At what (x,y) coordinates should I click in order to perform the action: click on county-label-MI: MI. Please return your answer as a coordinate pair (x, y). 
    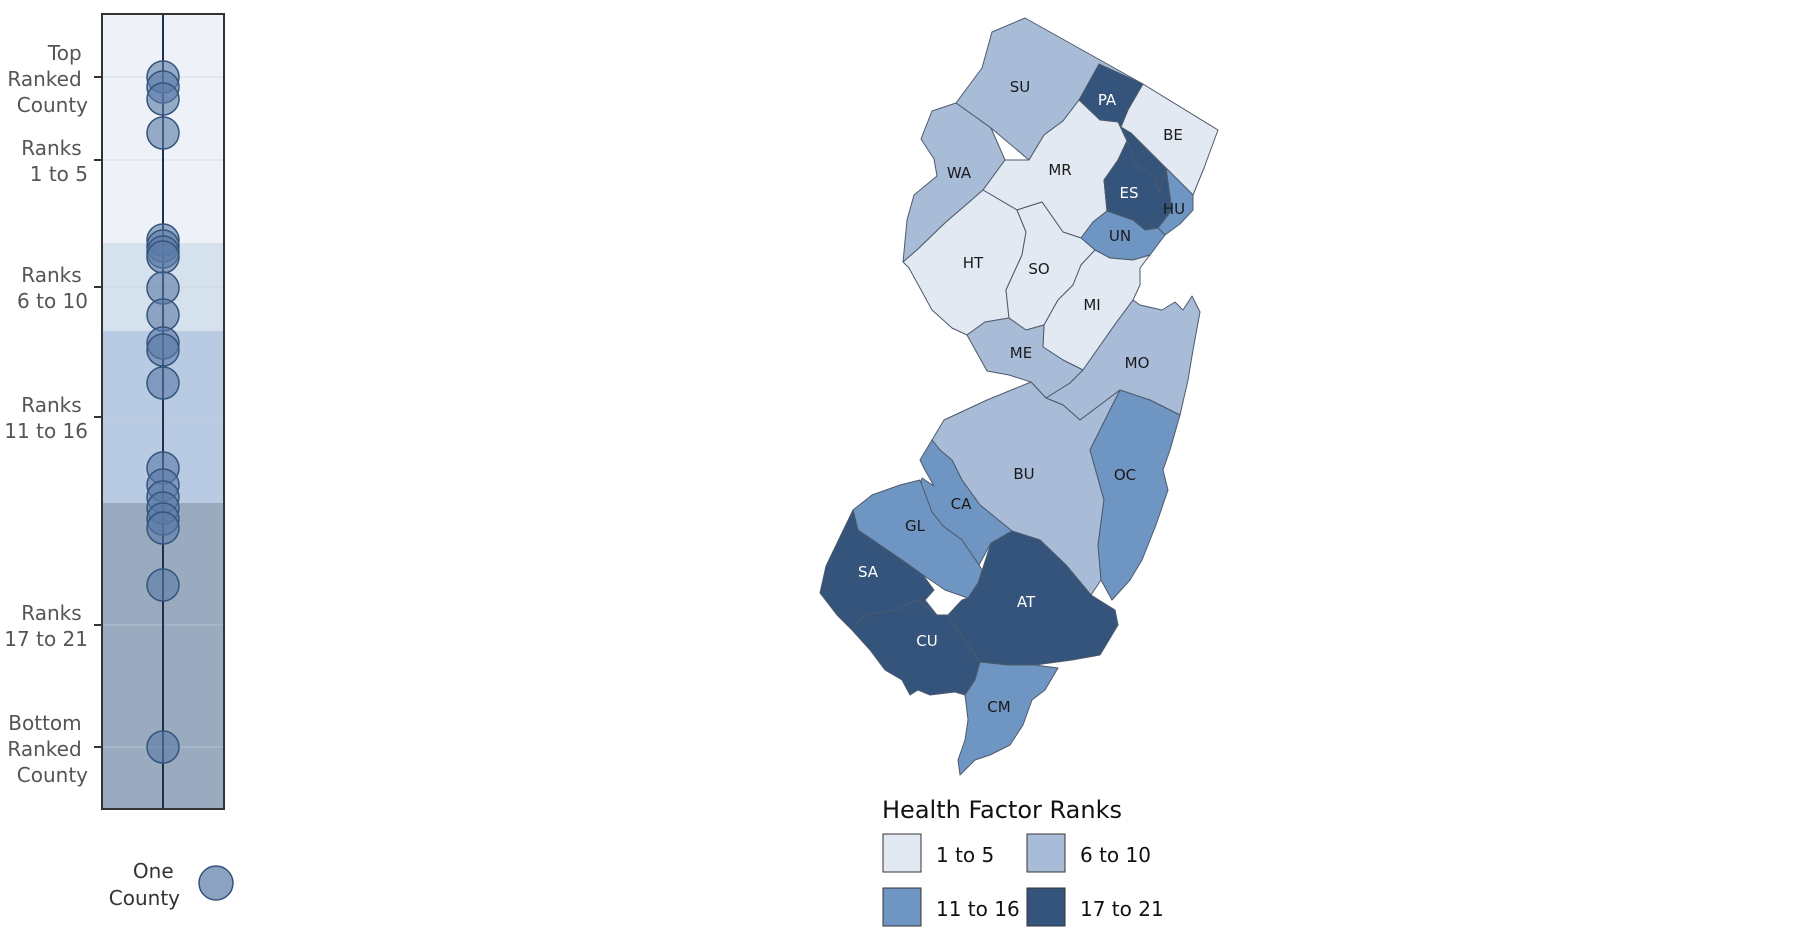
    Looking at the image, I should click on (1091, 305).